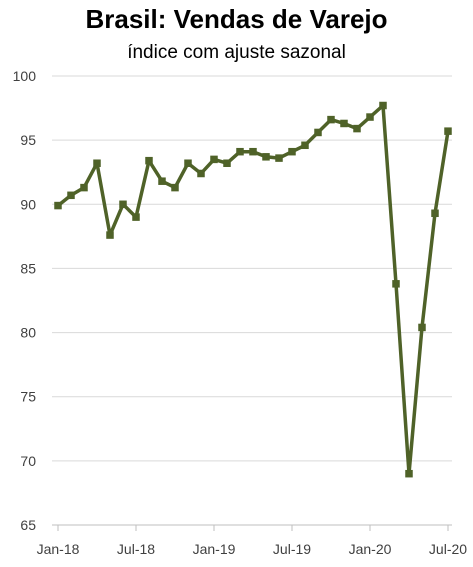 This screenshot has height=567, width=473. What do you see at coordinates (58, 549) in the screenshot?
I see `x-tick-label: Jan-18` at bounding box center [58, 549].